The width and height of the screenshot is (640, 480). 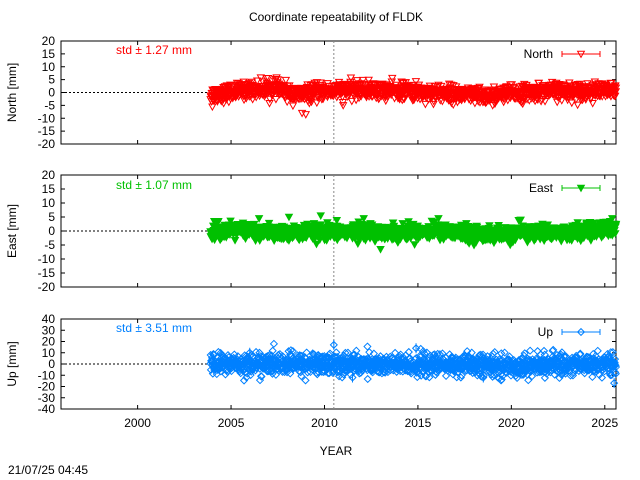 What do you see at coordinates (49, 330) in the screenshot?
I see `y-tick-label: 30` at bounding box center [49, 330].